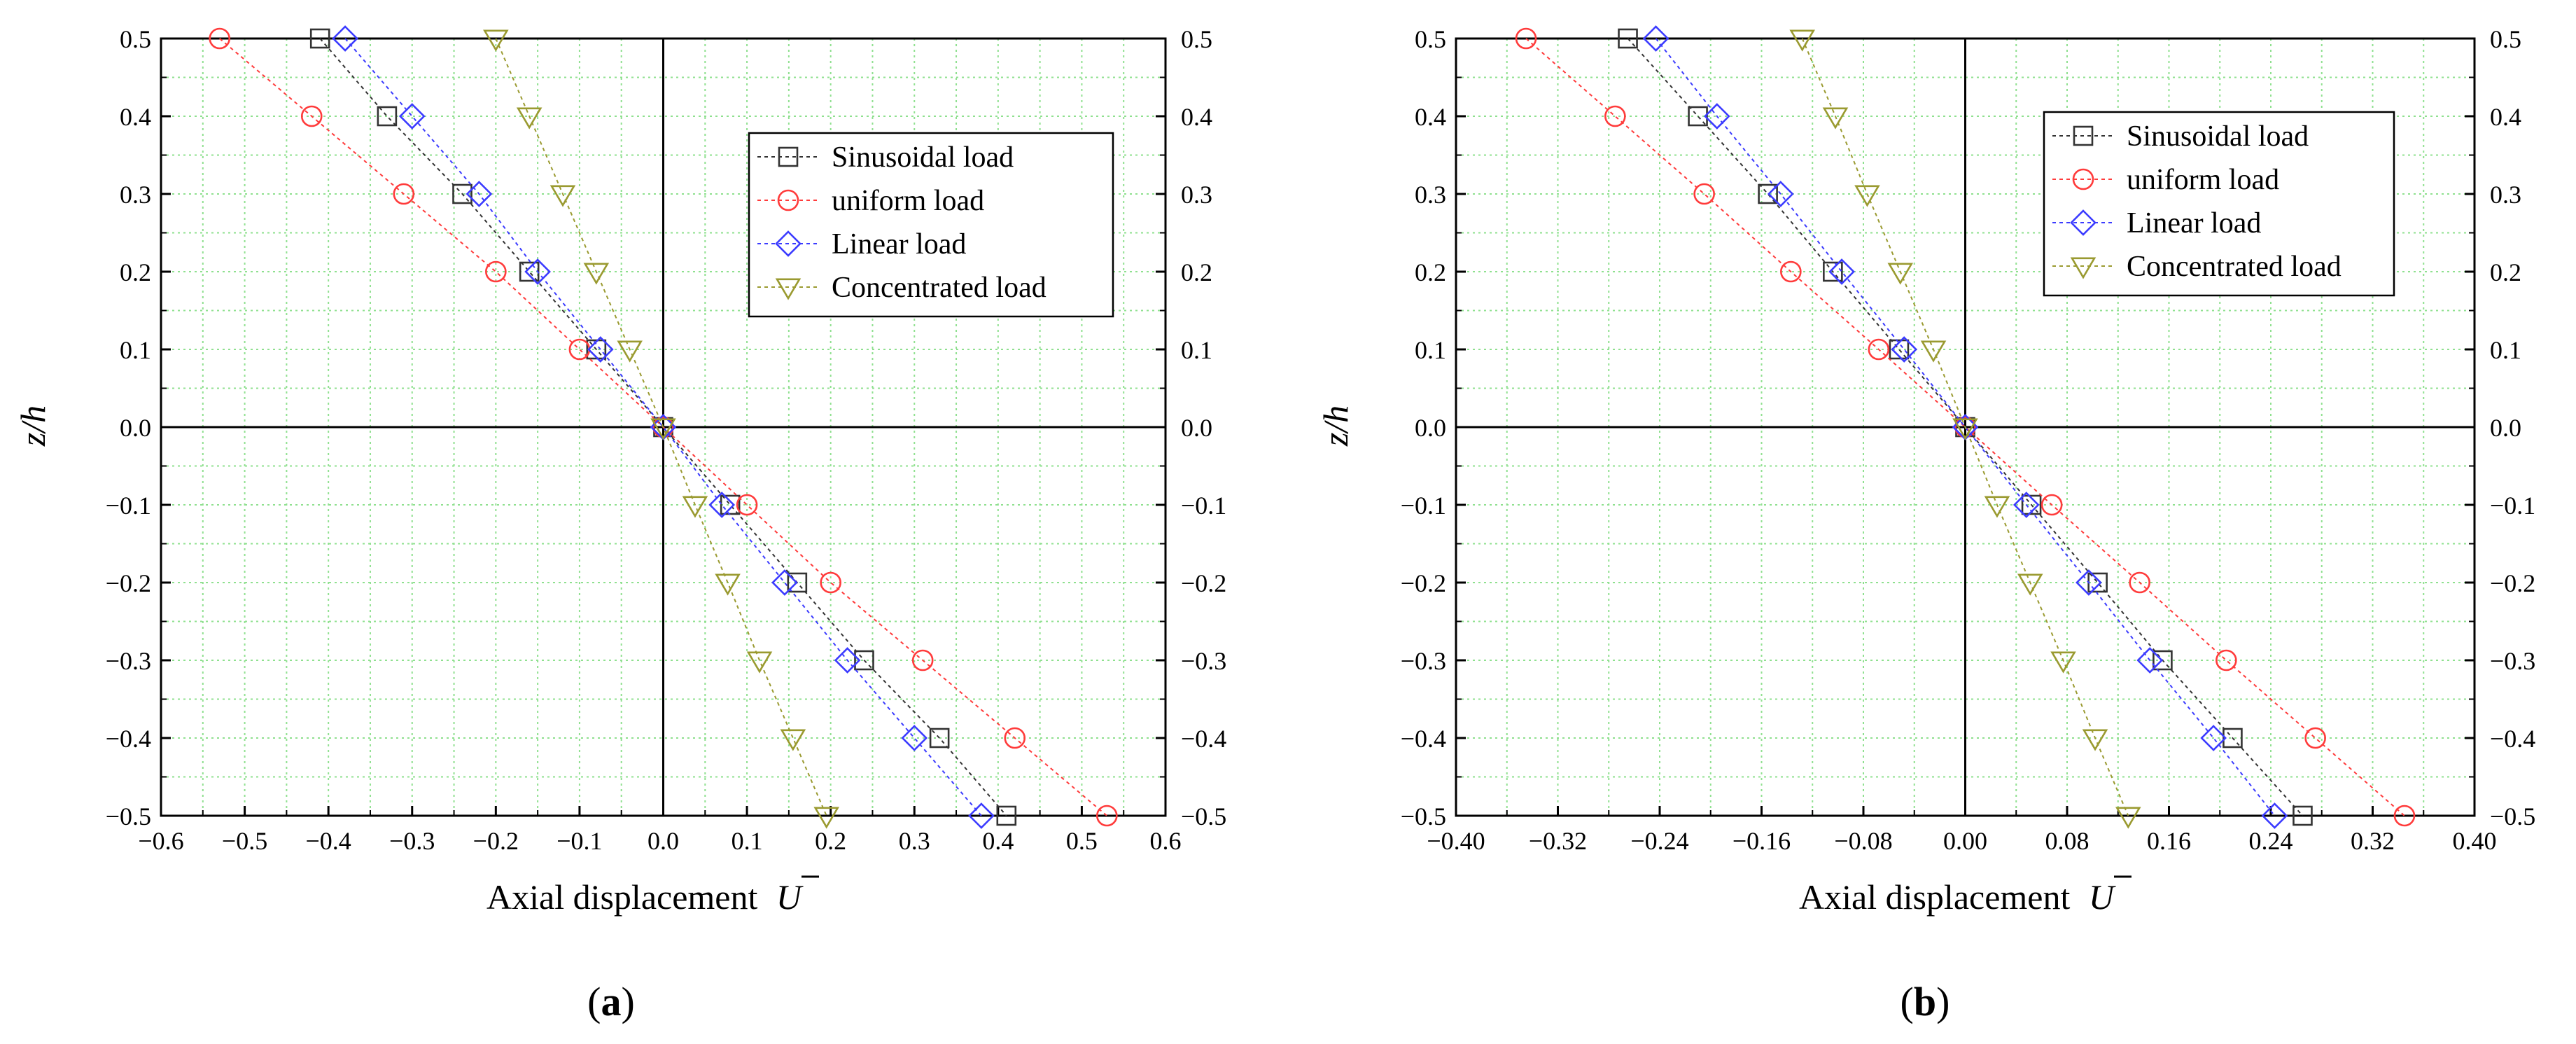 The image size is (2576, 1044). I want to click on b-x-tick-label: −0.32, so click(1558, 841).